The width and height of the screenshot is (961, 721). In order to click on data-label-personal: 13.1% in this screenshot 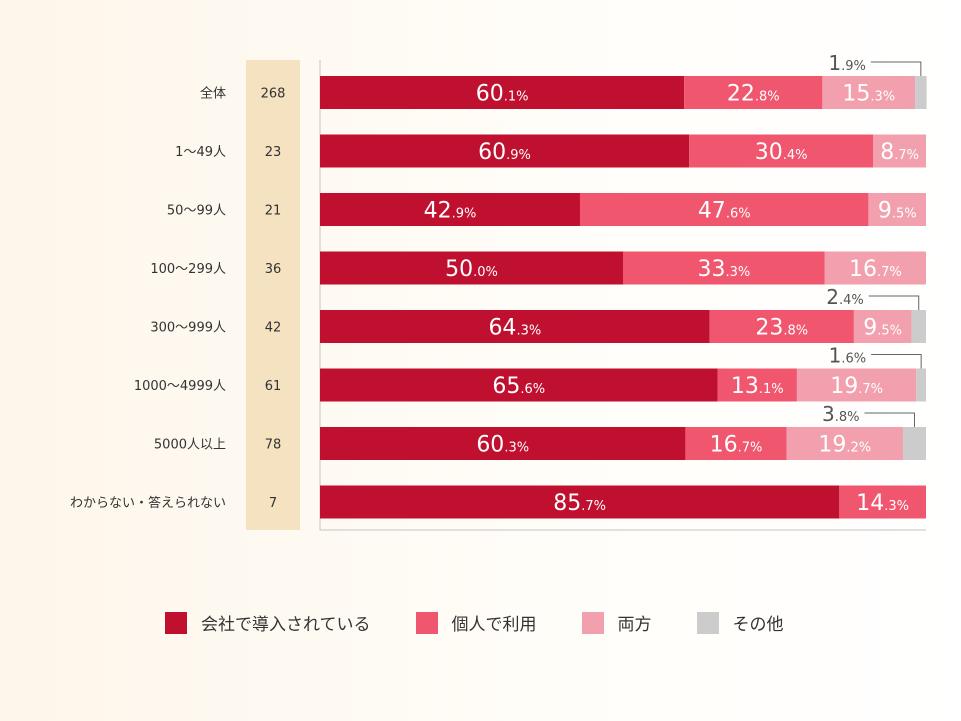, I will do `click(757, 386)`.